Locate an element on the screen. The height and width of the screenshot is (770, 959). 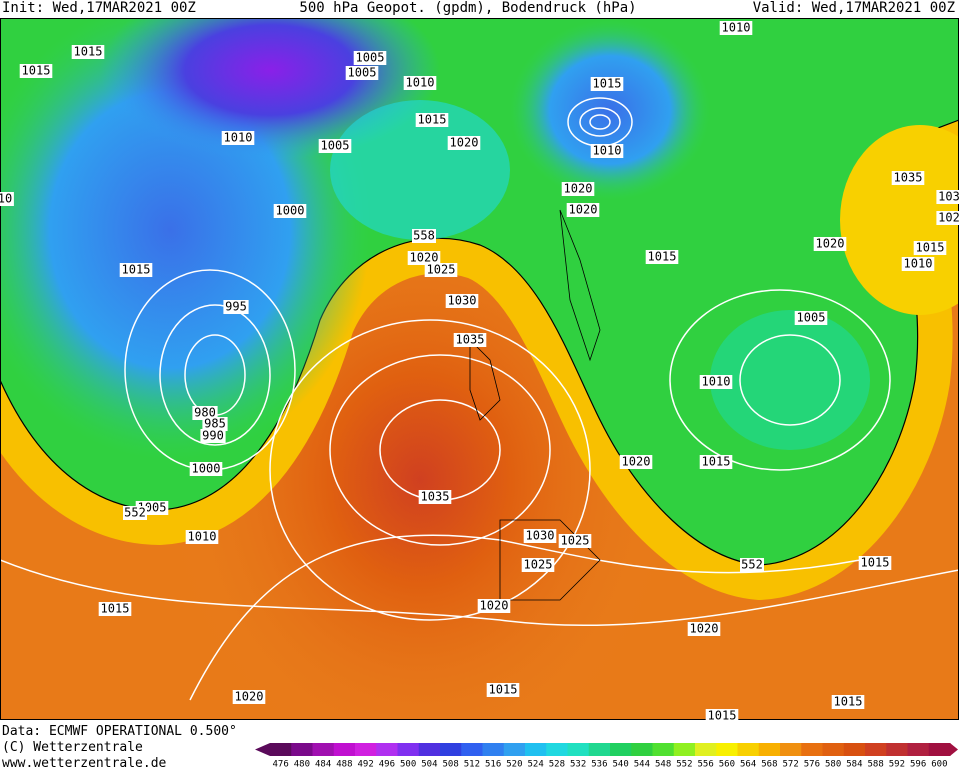
height-label-bg is located at coordinates (424, 236).